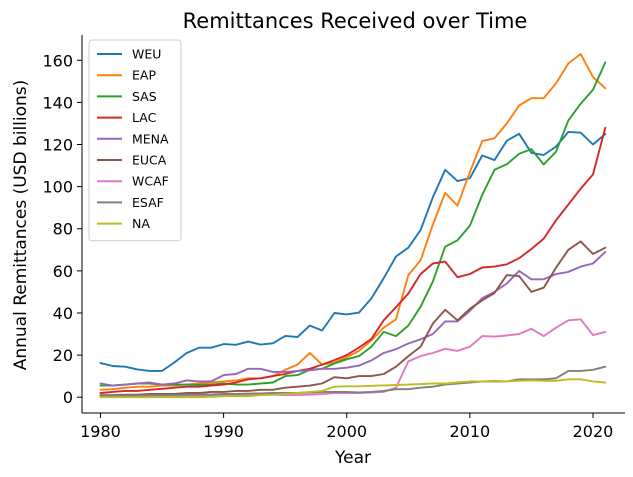  Describe the element at coordinates (144, 96) in the screenshot. I see `legend-label-sas: SAS` at that location.